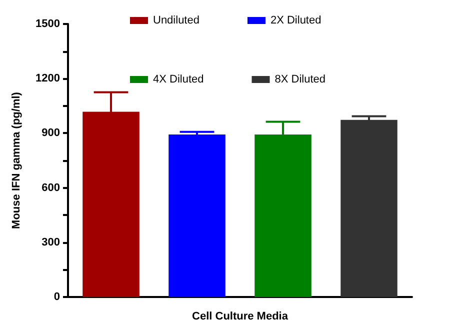 The height and width of the screenshot is (329, 450). I want to click on y-tick-label: 600, so click(51, 188).